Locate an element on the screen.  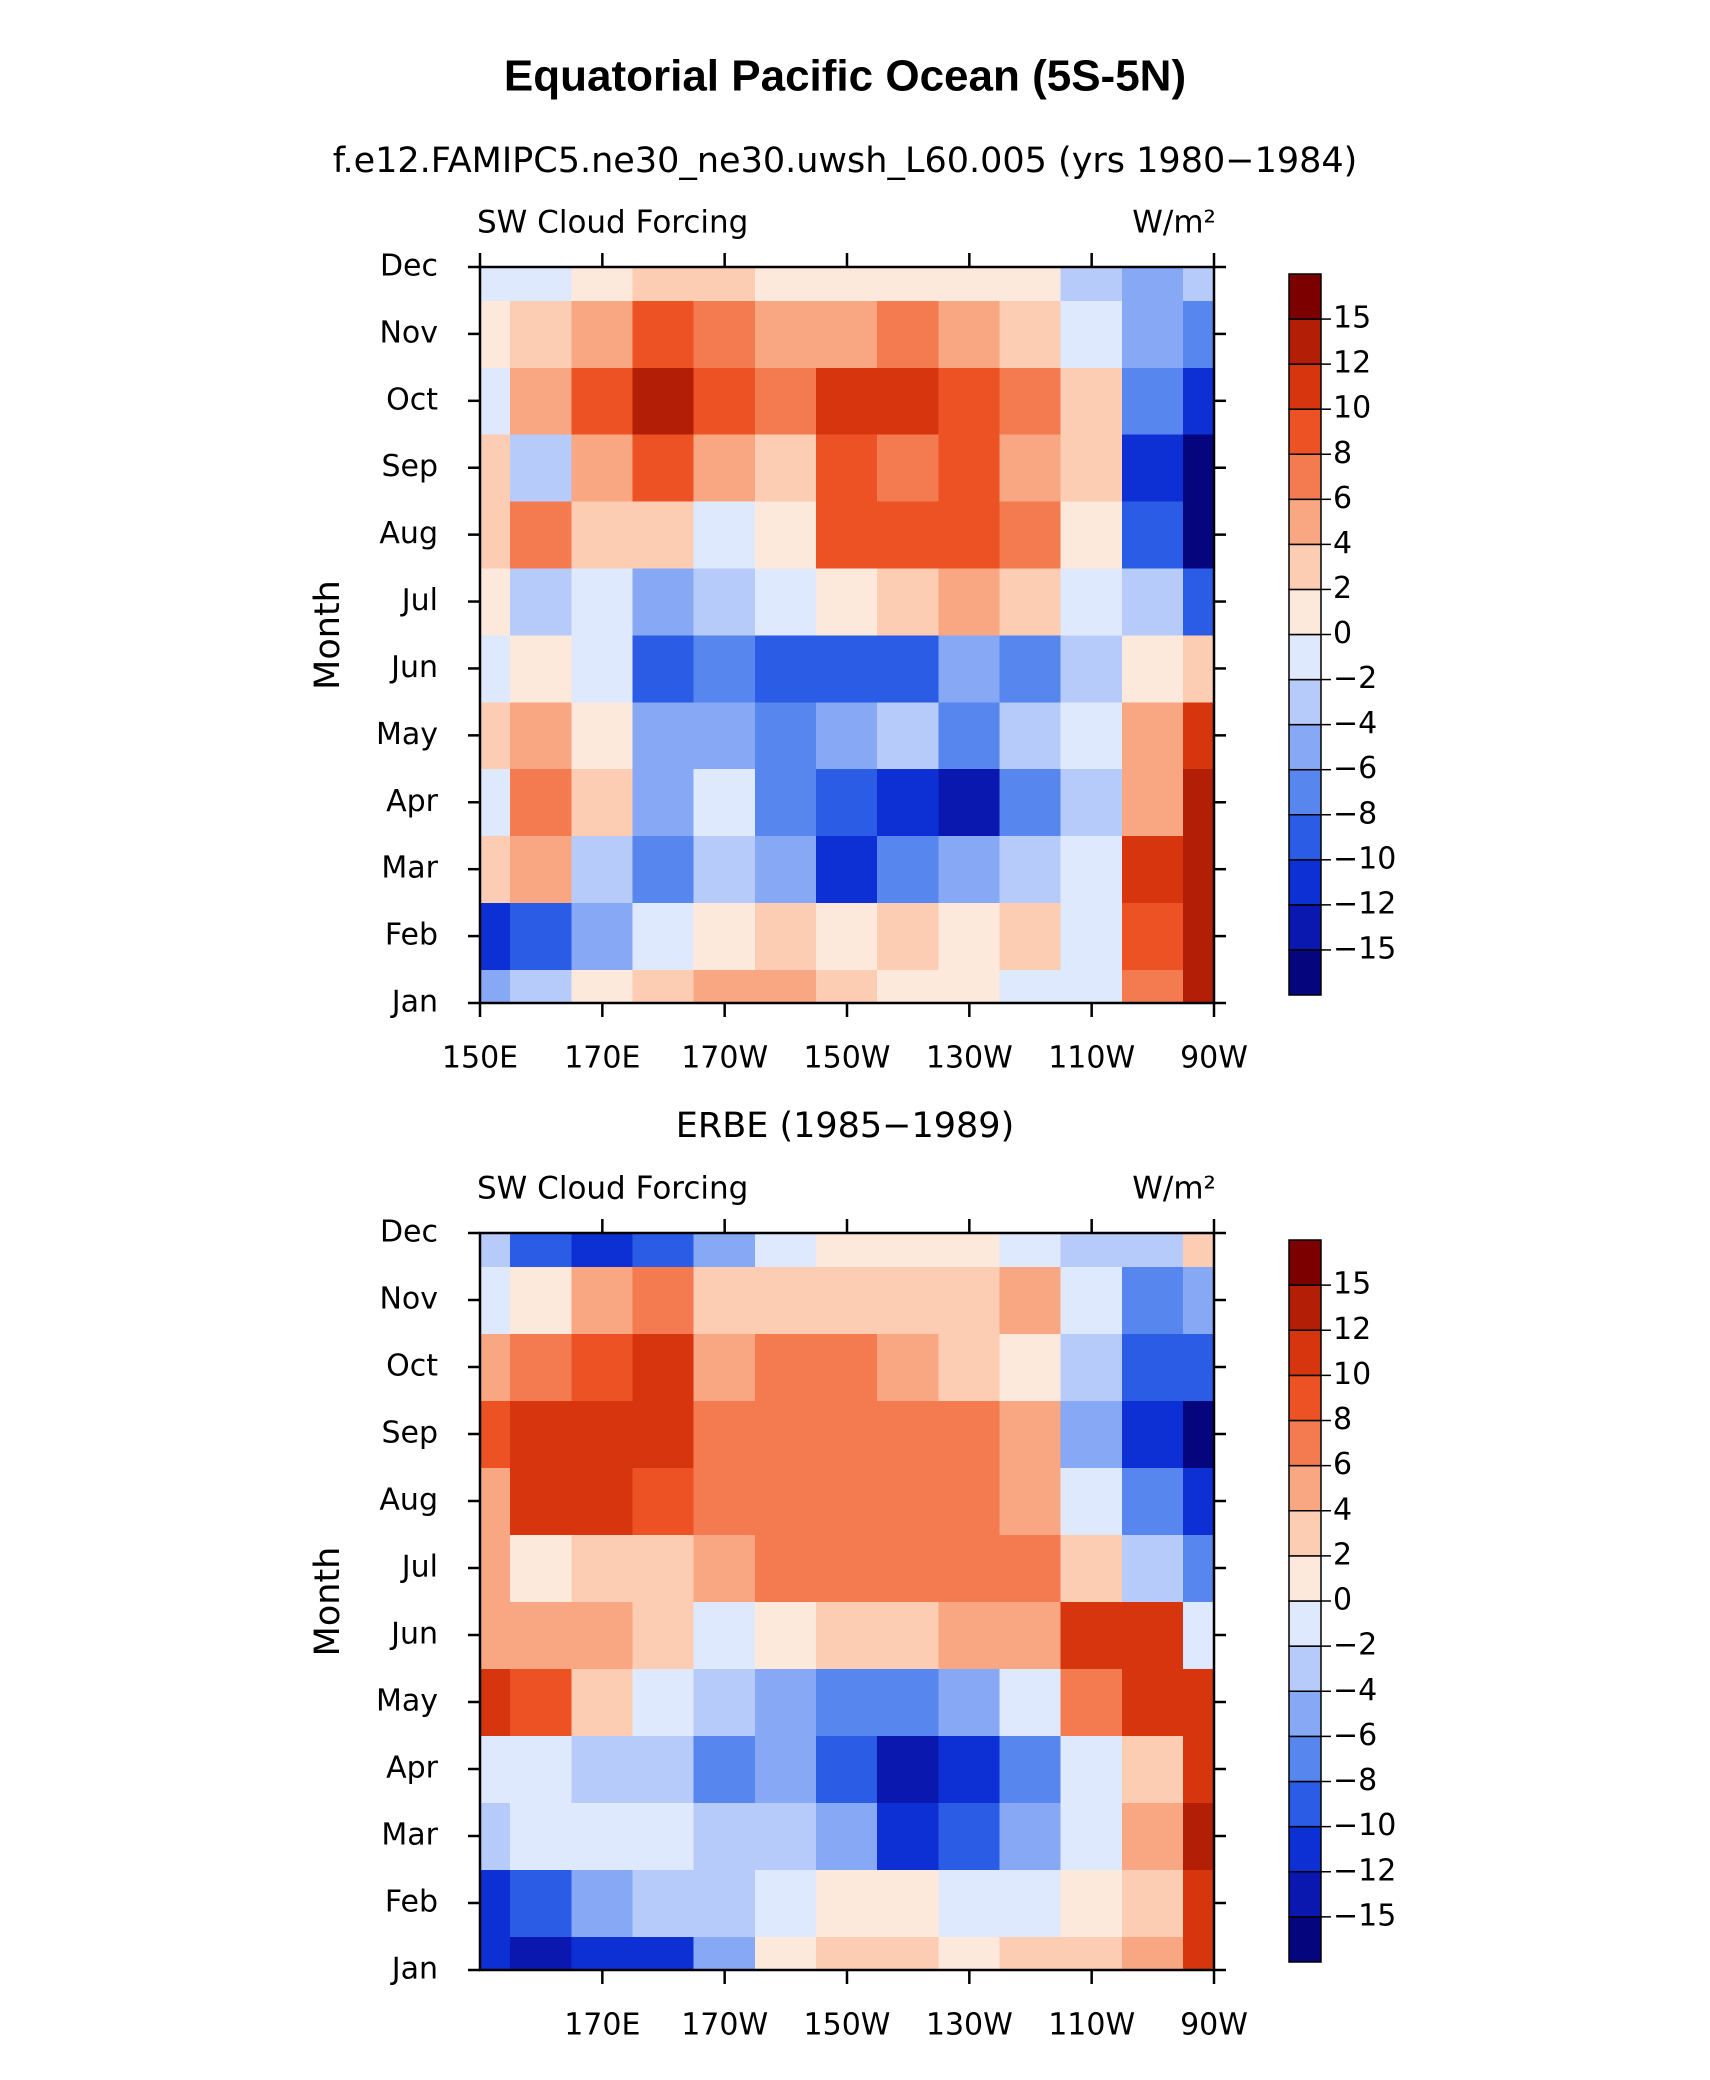
y-tick-label: Dec is located at coordinates (409, 1232).